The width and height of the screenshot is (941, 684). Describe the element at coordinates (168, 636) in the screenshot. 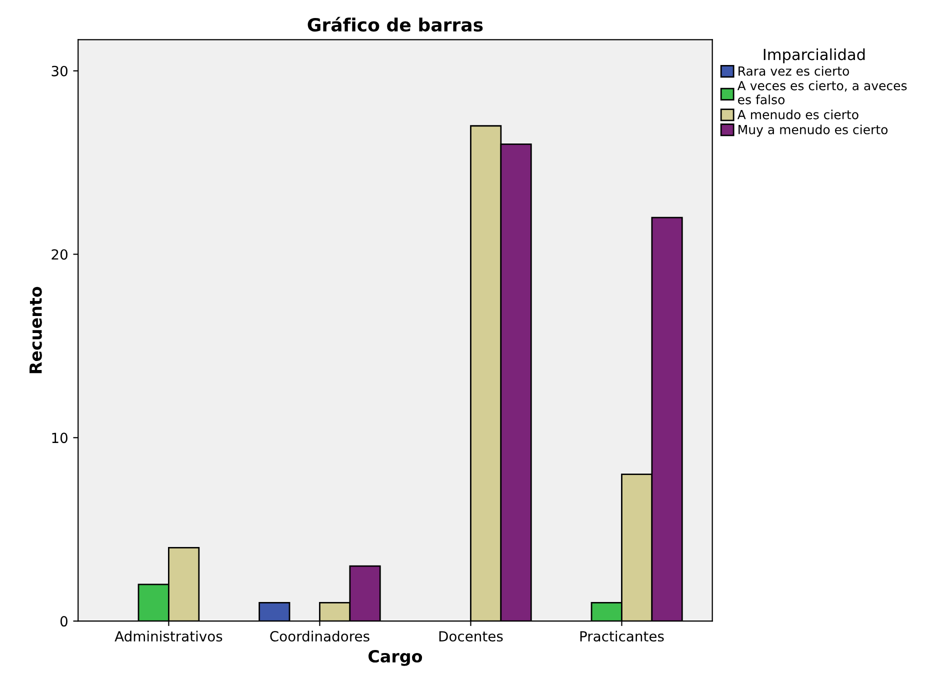

I see `x-tick-label: Administrativos` at that location.